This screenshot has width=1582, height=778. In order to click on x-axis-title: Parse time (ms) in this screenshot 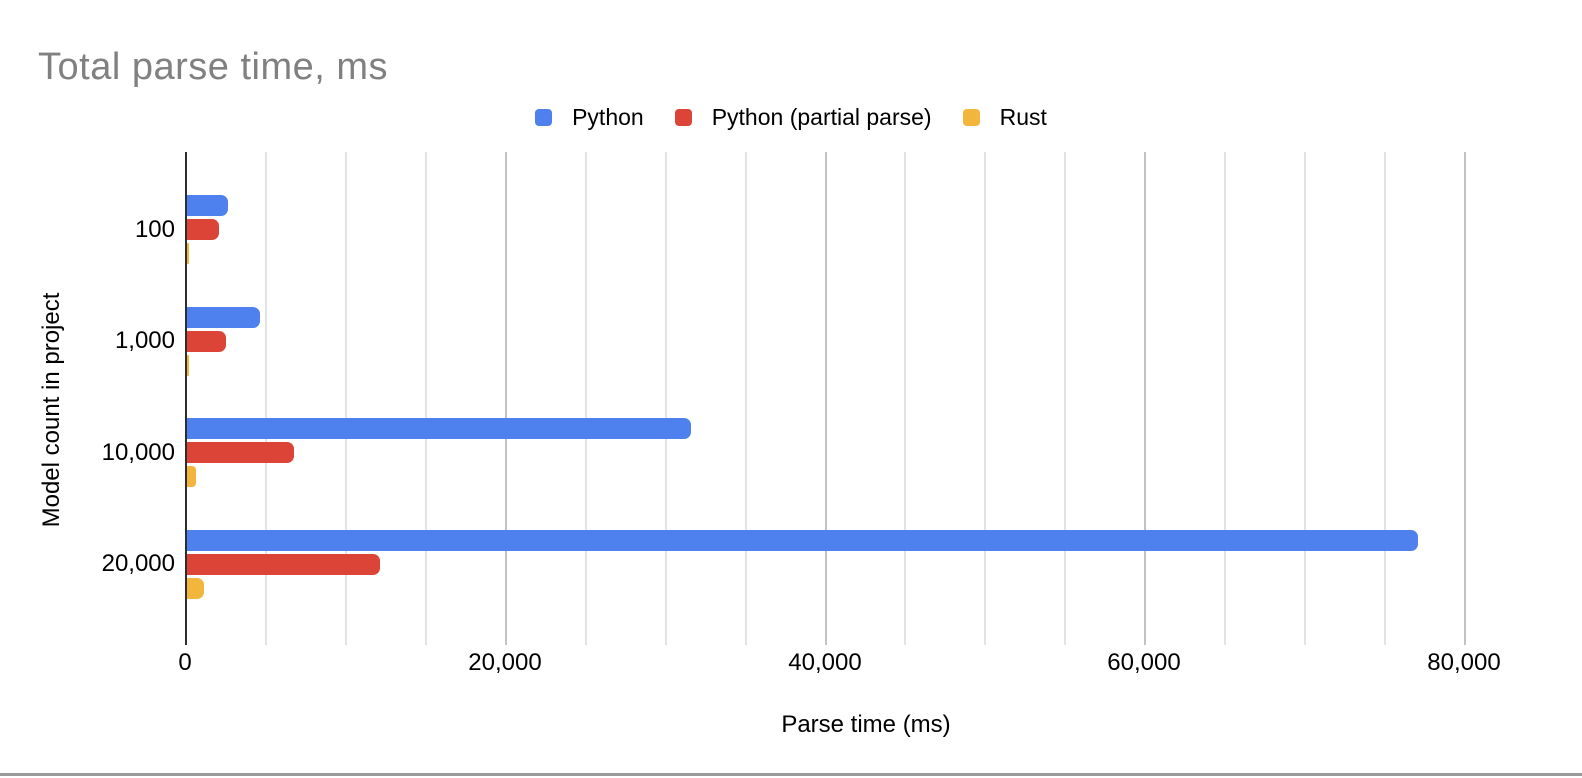, I will do `click(866, 724)`.